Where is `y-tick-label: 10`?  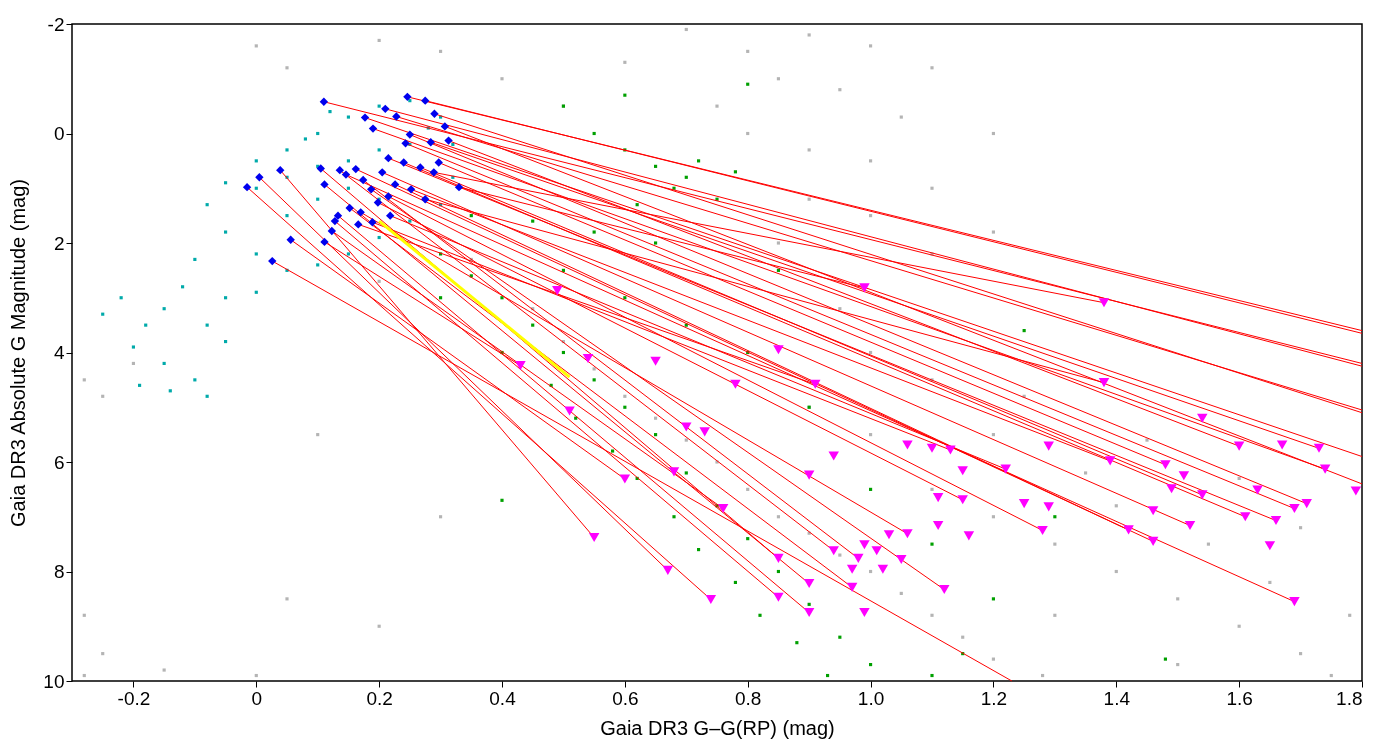 y-tick-label: 10 is located at coordinates (54, 681).